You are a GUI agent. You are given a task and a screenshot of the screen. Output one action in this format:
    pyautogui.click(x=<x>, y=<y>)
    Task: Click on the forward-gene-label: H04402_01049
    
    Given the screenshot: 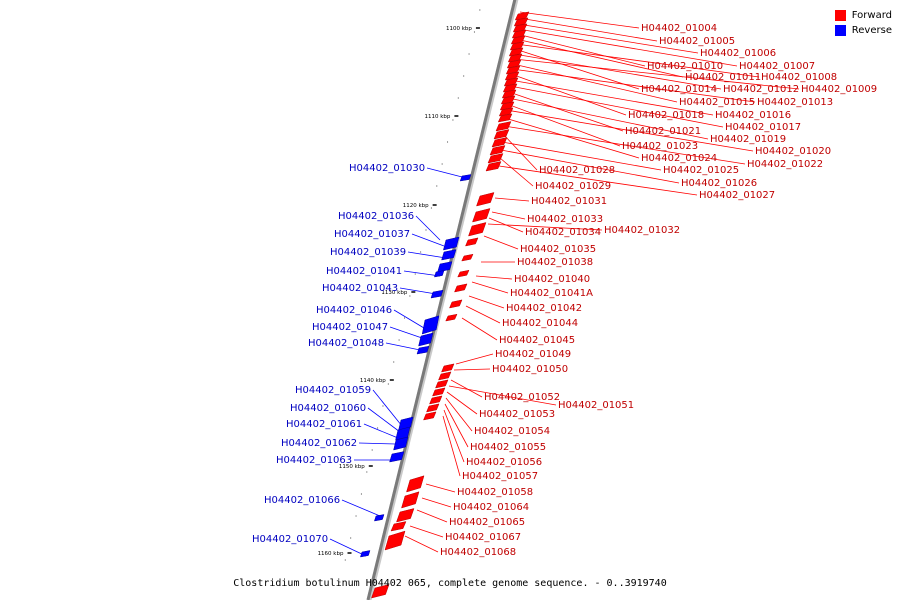 What is the action you would take?
    pyautogui.click(x=533, y=354)
    